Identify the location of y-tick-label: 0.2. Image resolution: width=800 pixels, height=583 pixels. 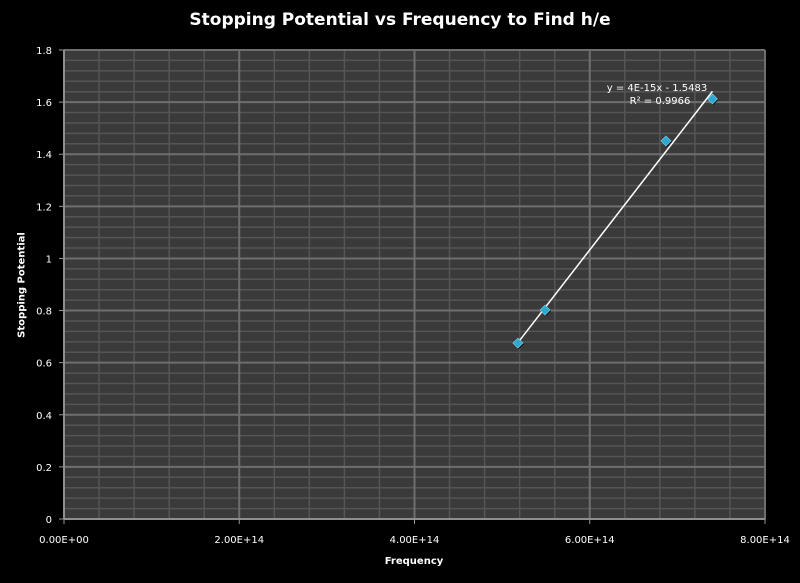
(44, 468).